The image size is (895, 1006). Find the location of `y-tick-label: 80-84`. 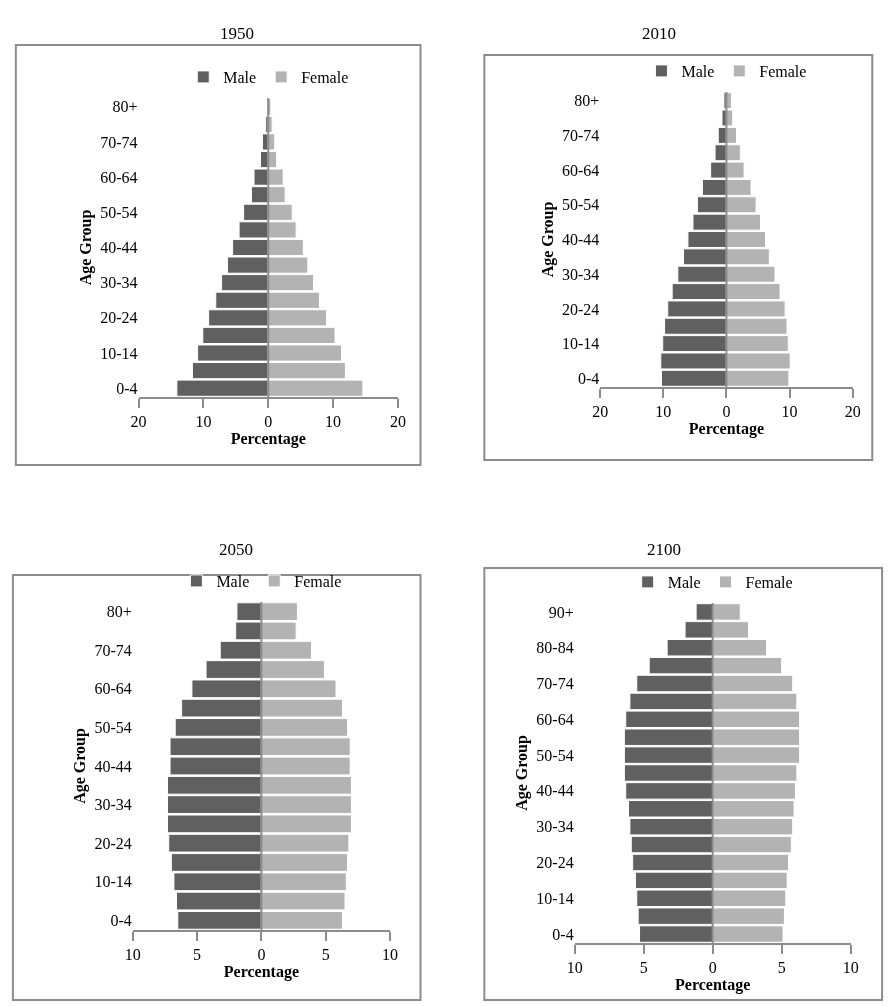

y-tick-label: 80-84 is located at coordinates (555, 648).